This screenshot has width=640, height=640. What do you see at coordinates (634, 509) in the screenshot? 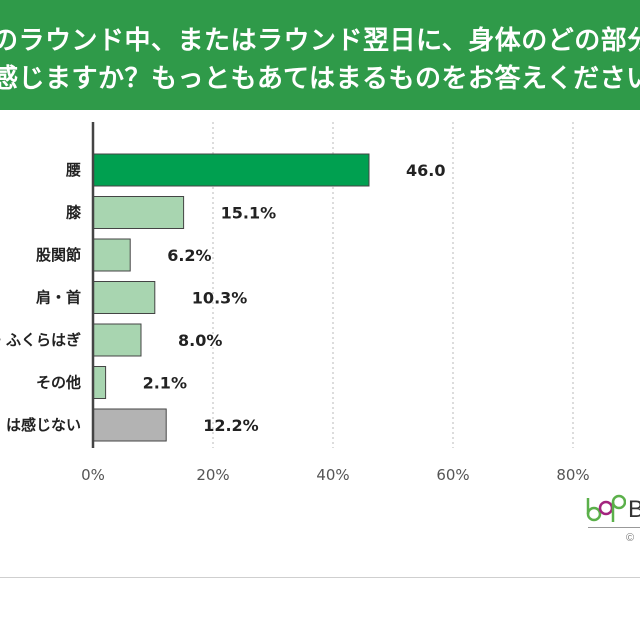
I see `logo-text: B` at bounding box center [634, 509].